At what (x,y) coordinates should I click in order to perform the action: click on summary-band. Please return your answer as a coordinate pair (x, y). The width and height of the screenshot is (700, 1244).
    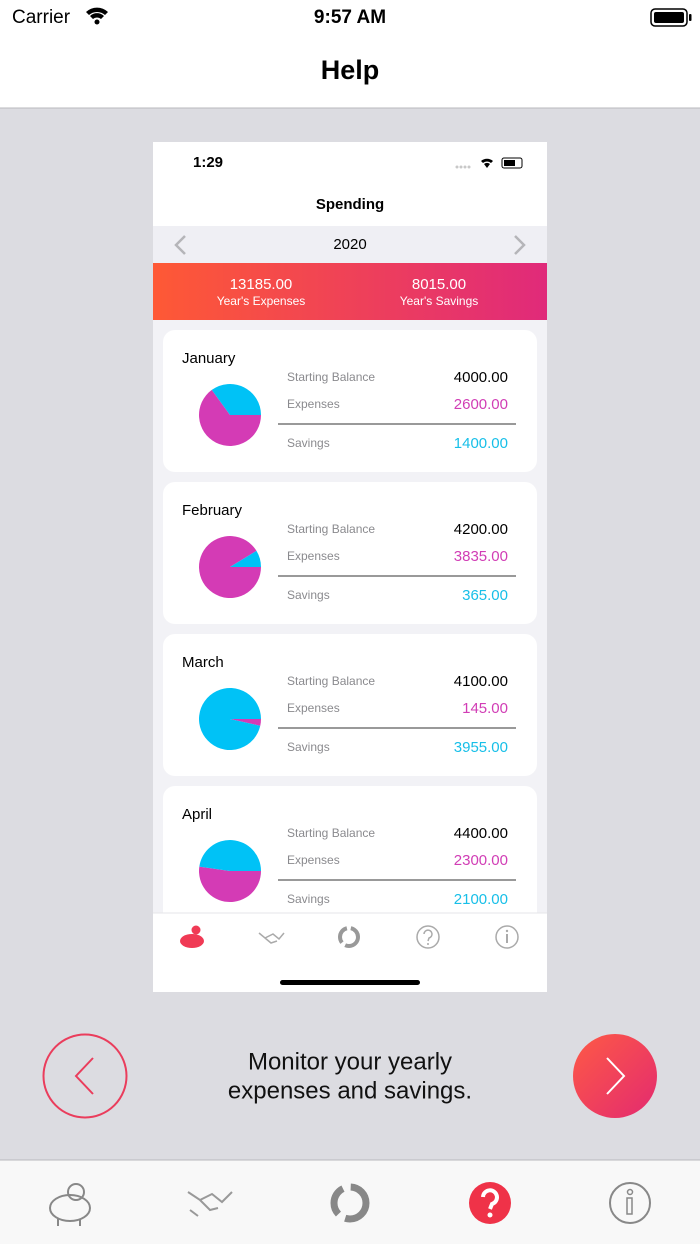
    Looking at the image, I should click on (350, 291).